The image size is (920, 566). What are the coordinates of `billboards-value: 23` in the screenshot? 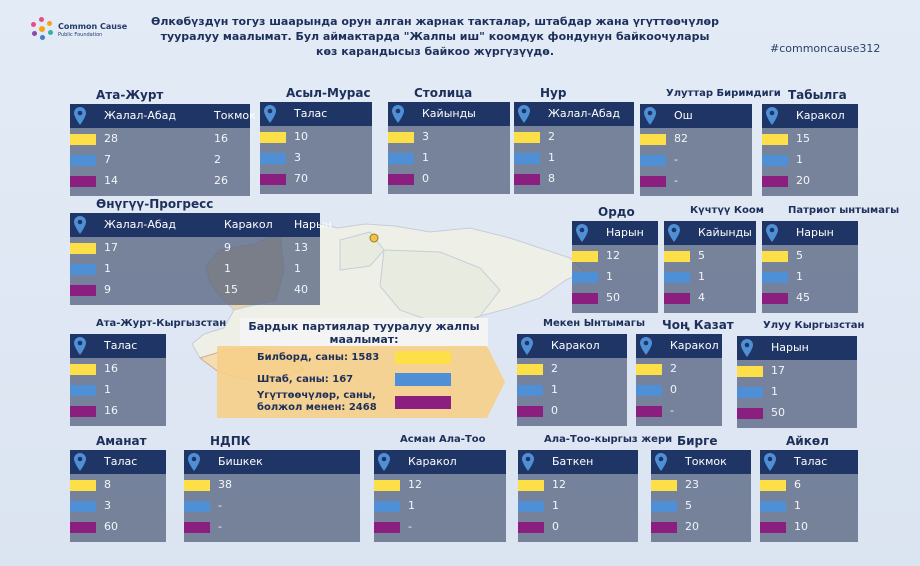 It's located at (692, 484).